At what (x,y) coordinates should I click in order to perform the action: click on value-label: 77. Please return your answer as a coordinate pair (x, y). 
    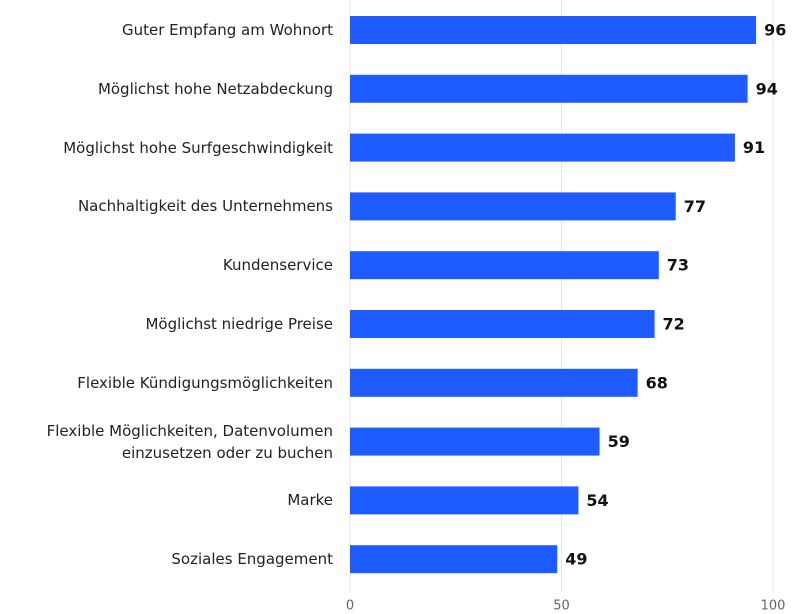
    Looking at the image, I should click on (695, 206).